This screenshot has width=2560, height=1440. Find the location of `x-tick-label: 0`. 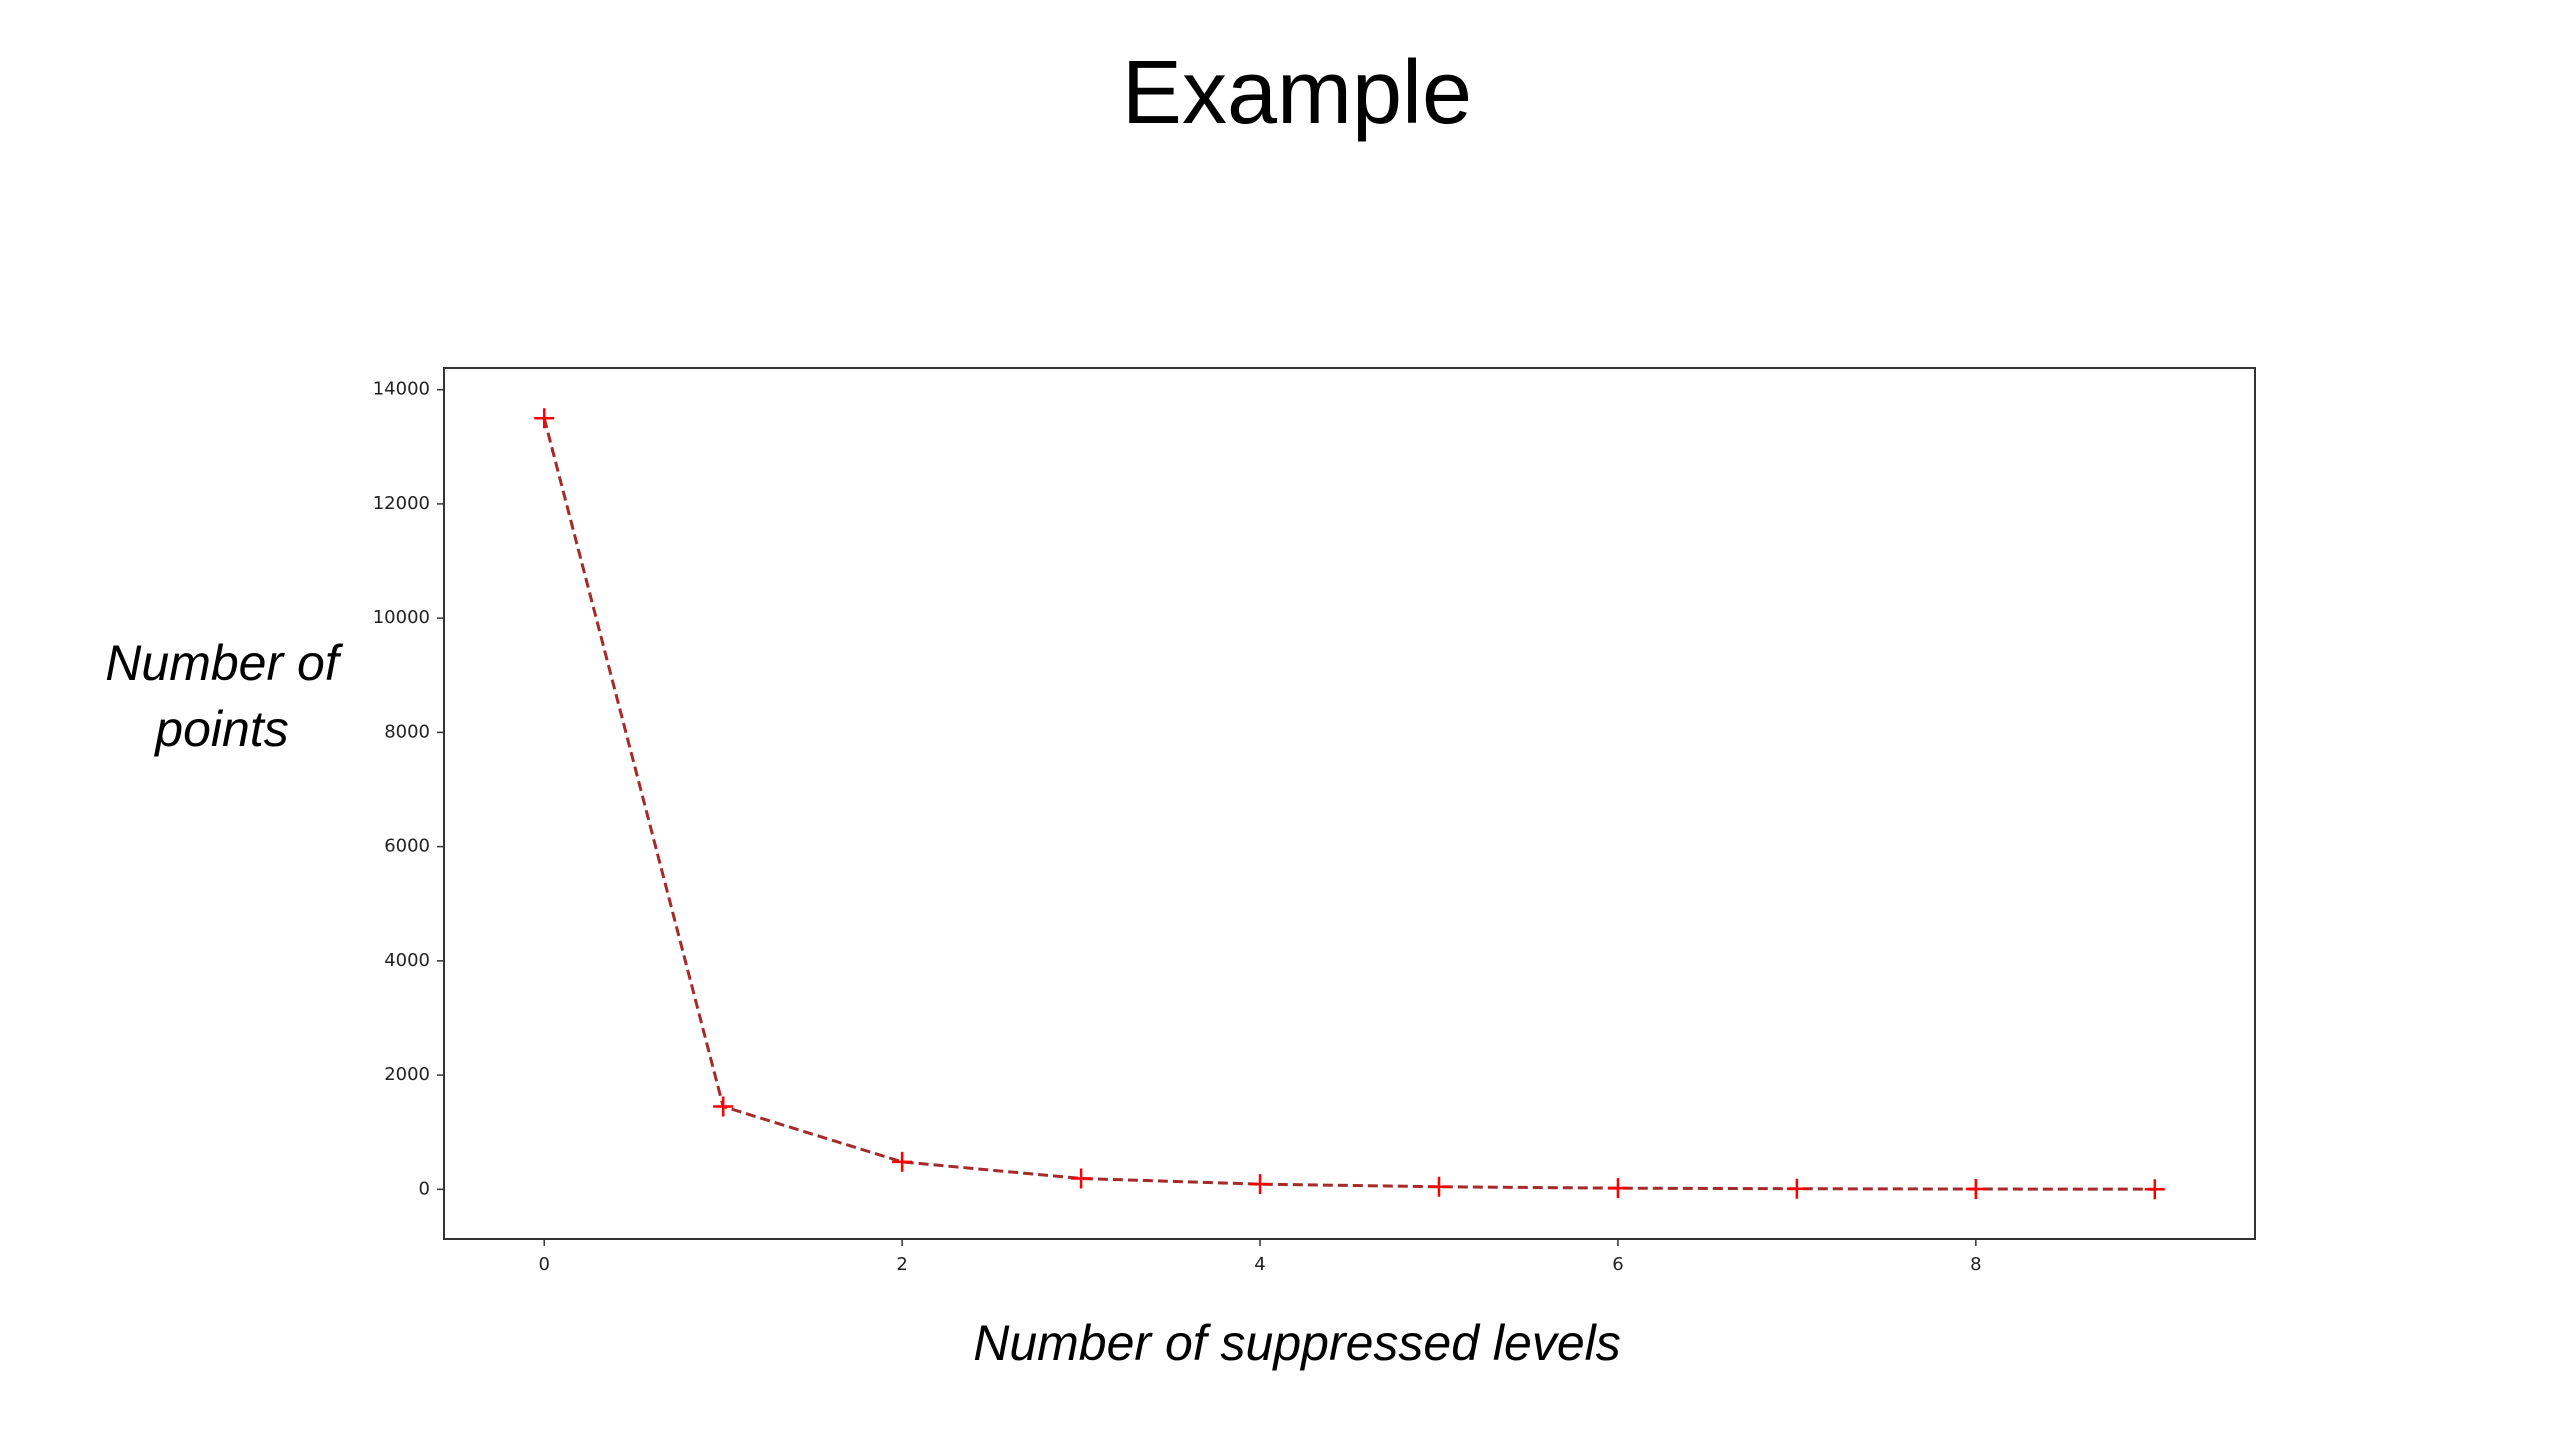

x-tick-label: 0 is located at coordinates (543, 1264).